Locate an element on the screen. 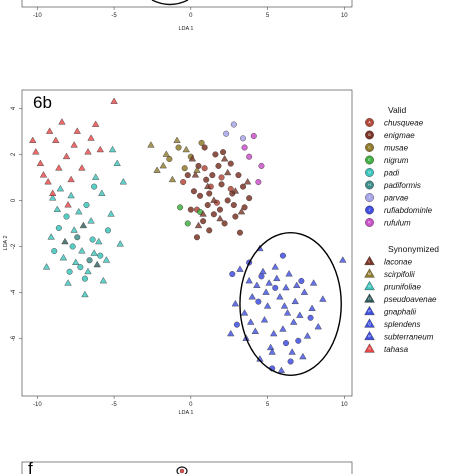  bottom-panel-marker is located at coordinates (182, 471).